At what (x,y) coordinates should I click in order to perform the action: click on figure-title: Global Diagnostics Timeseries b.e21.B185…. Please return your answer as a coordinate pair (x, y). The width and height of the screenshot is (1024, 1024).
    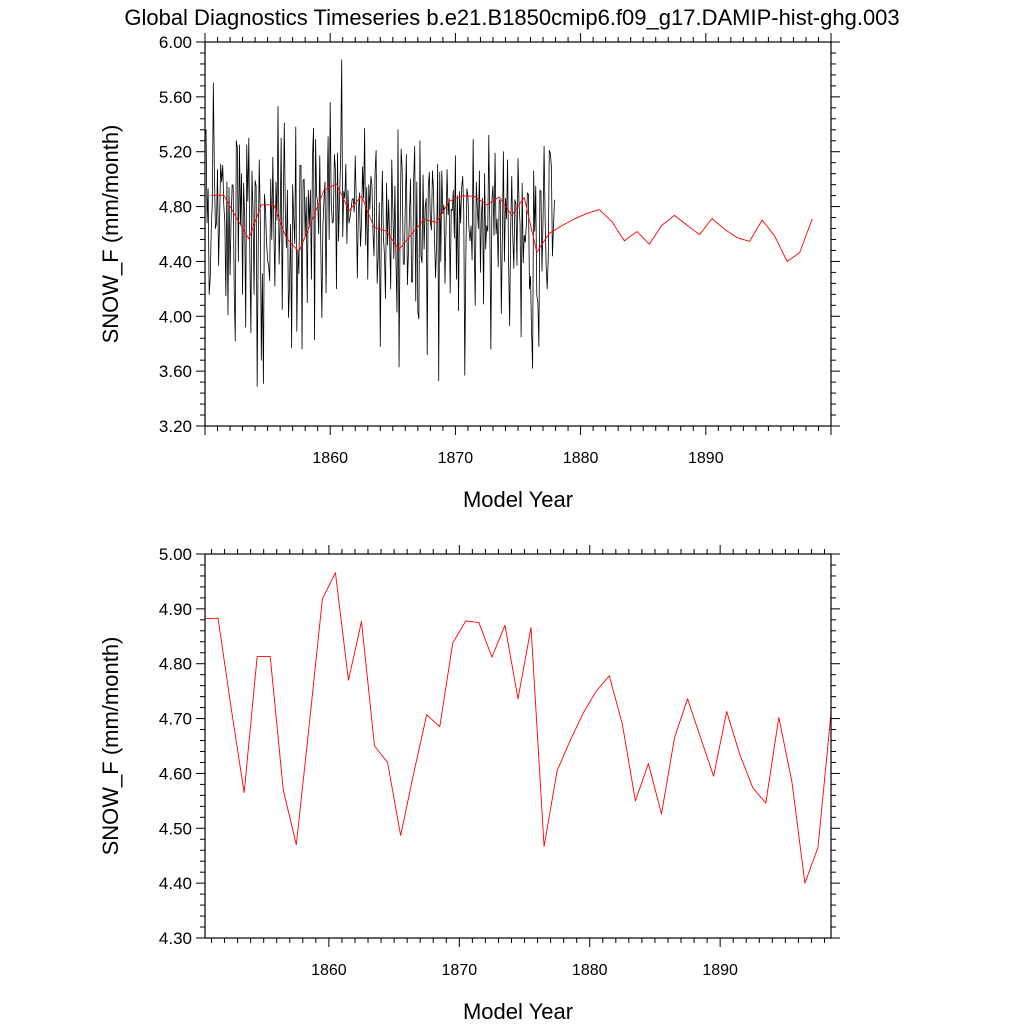
    Looking at the image, I should click on (511, 17).